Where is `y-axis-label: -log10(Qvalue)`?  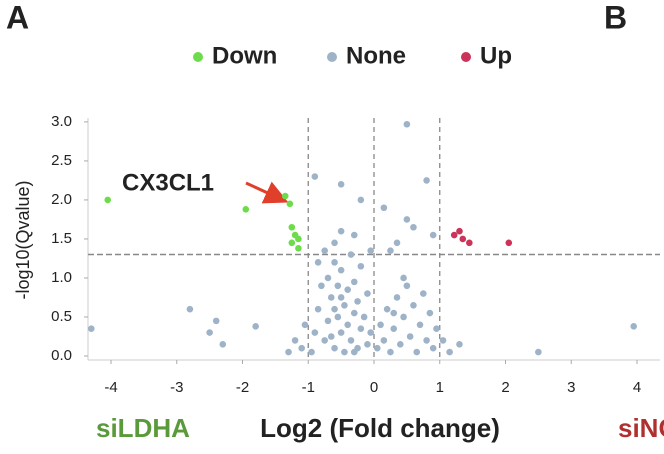
y-axis-label: -log10(Qvalue) is located at coordinates (23, 239).